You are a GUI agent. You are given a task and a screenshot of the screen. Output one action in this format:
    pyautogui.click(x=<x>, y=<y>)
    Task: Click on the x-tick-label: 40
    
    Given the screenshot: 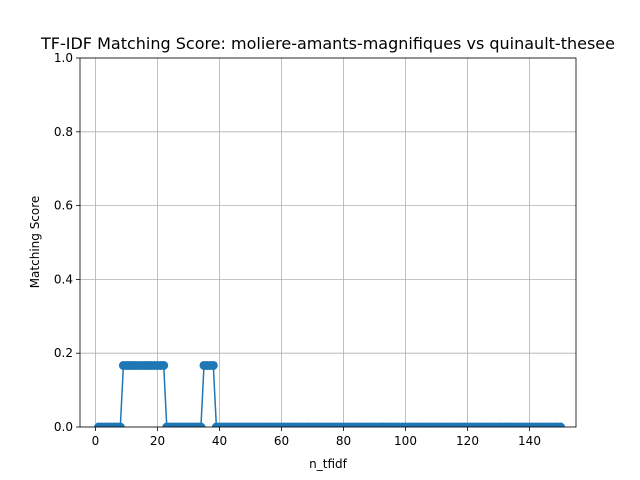 What is the action you would take?
    pyautogui.click(x=219, y=441)
    